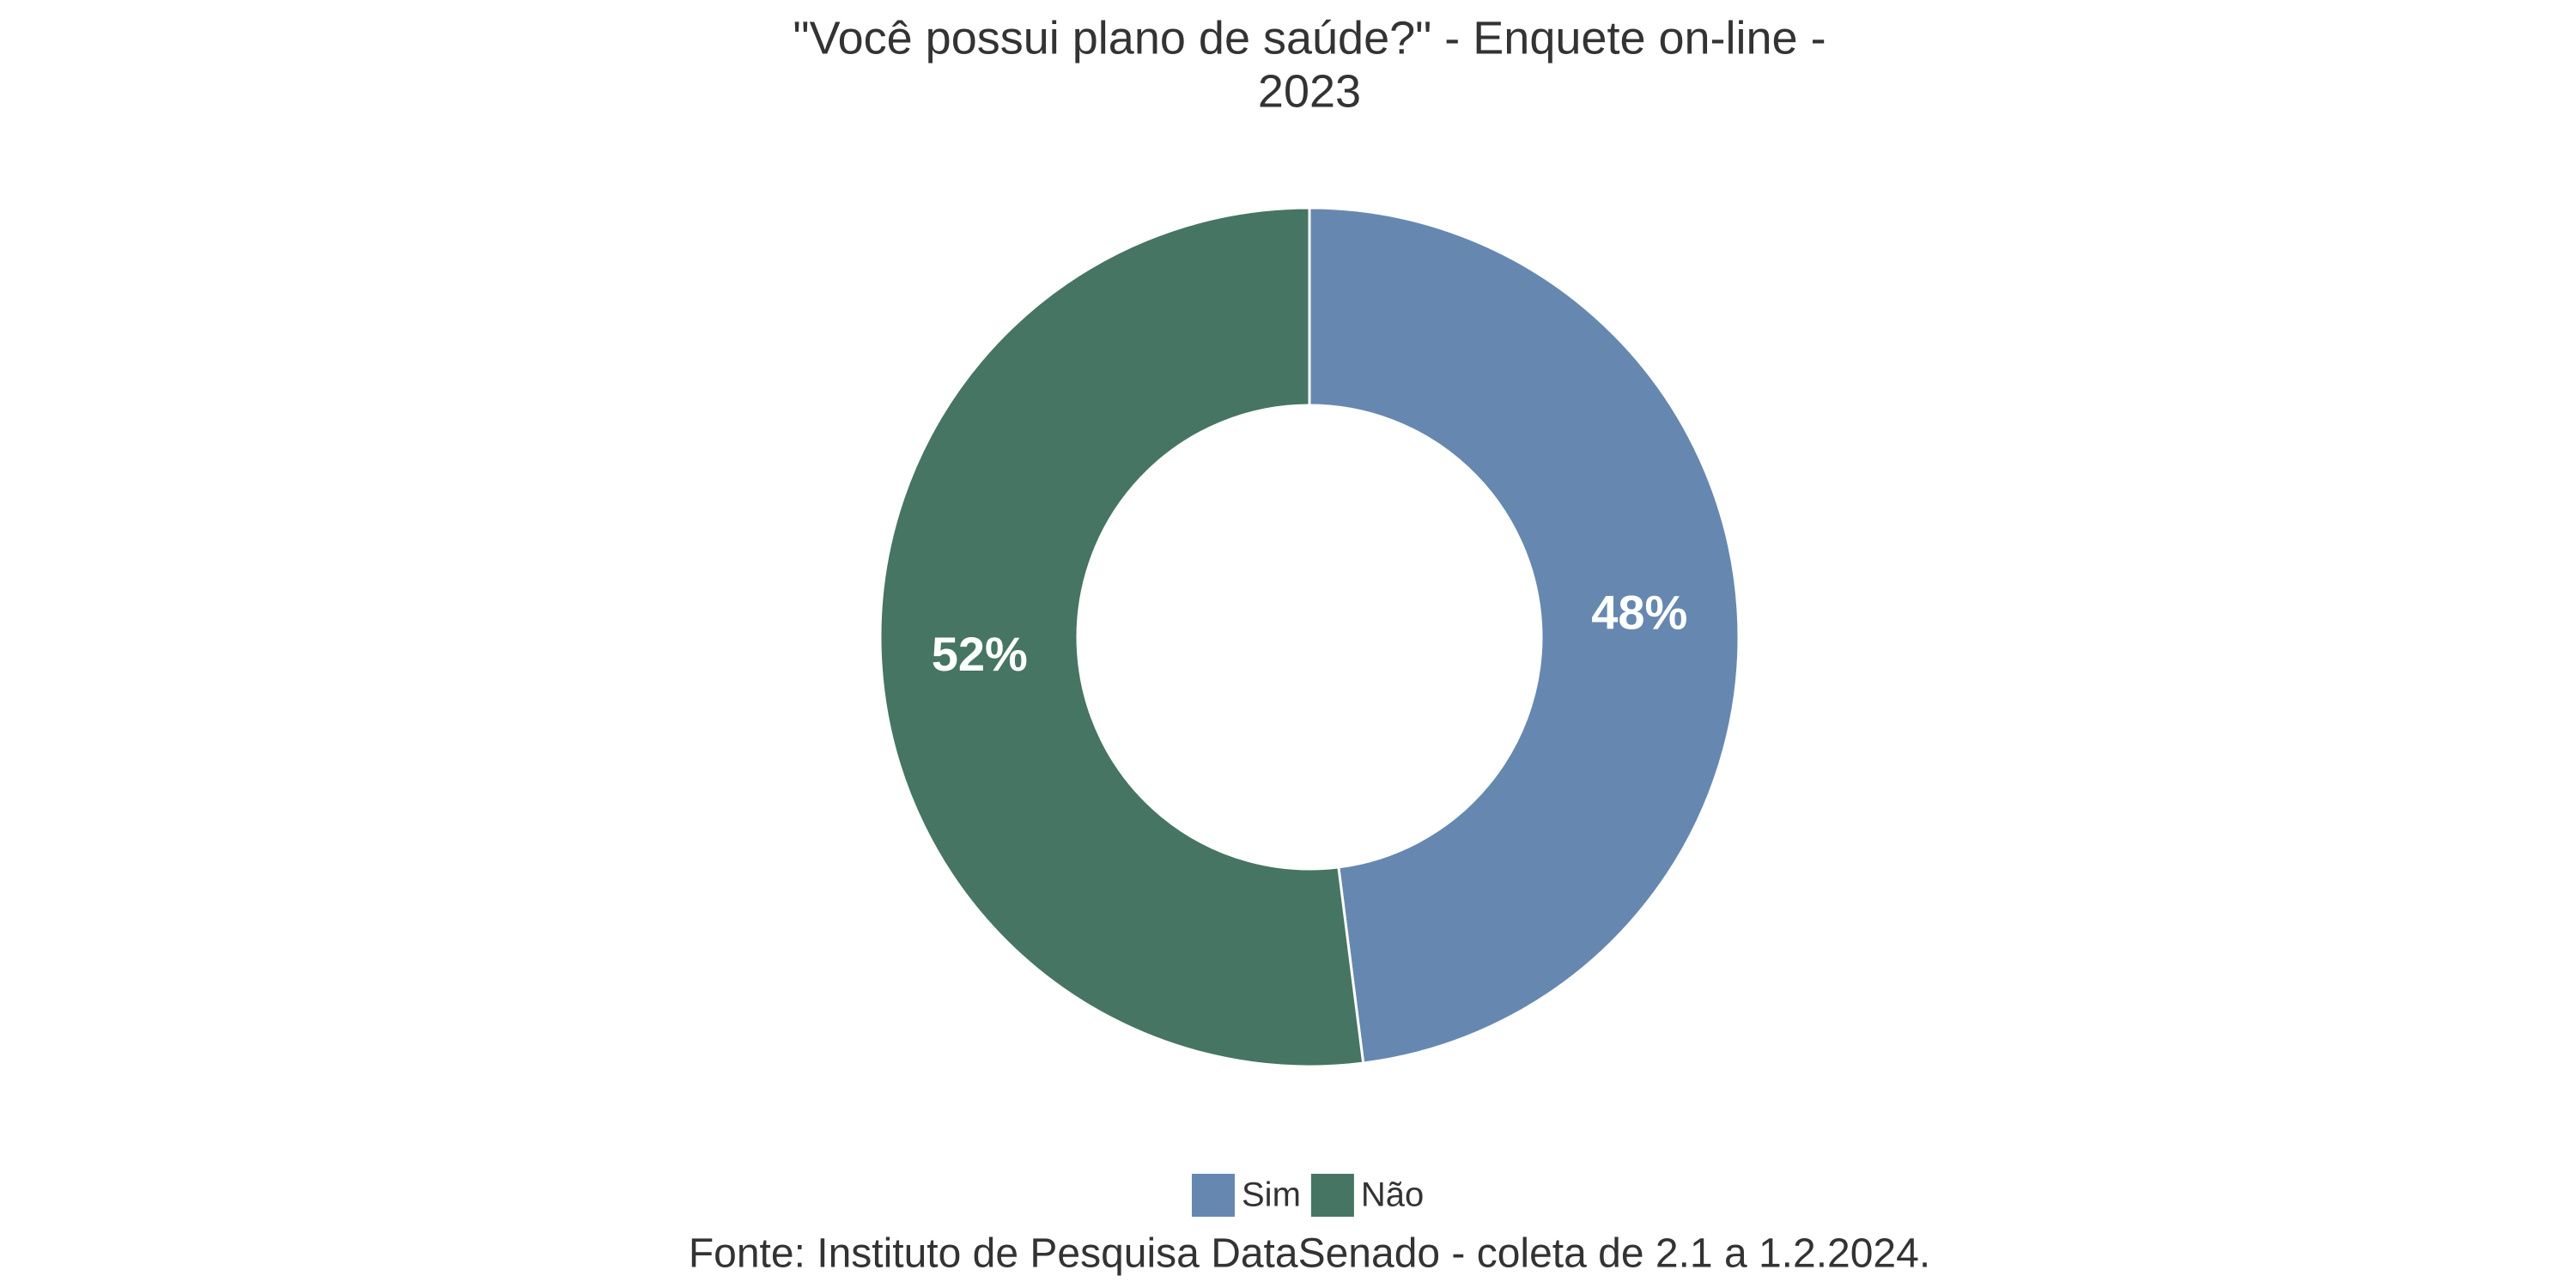 The height and width of the screenshot is (1288, 2576). What do you see at coordinates (980, 654) in the screenshot?
I see `data-label: 52%` at bounding box center [980, 654].